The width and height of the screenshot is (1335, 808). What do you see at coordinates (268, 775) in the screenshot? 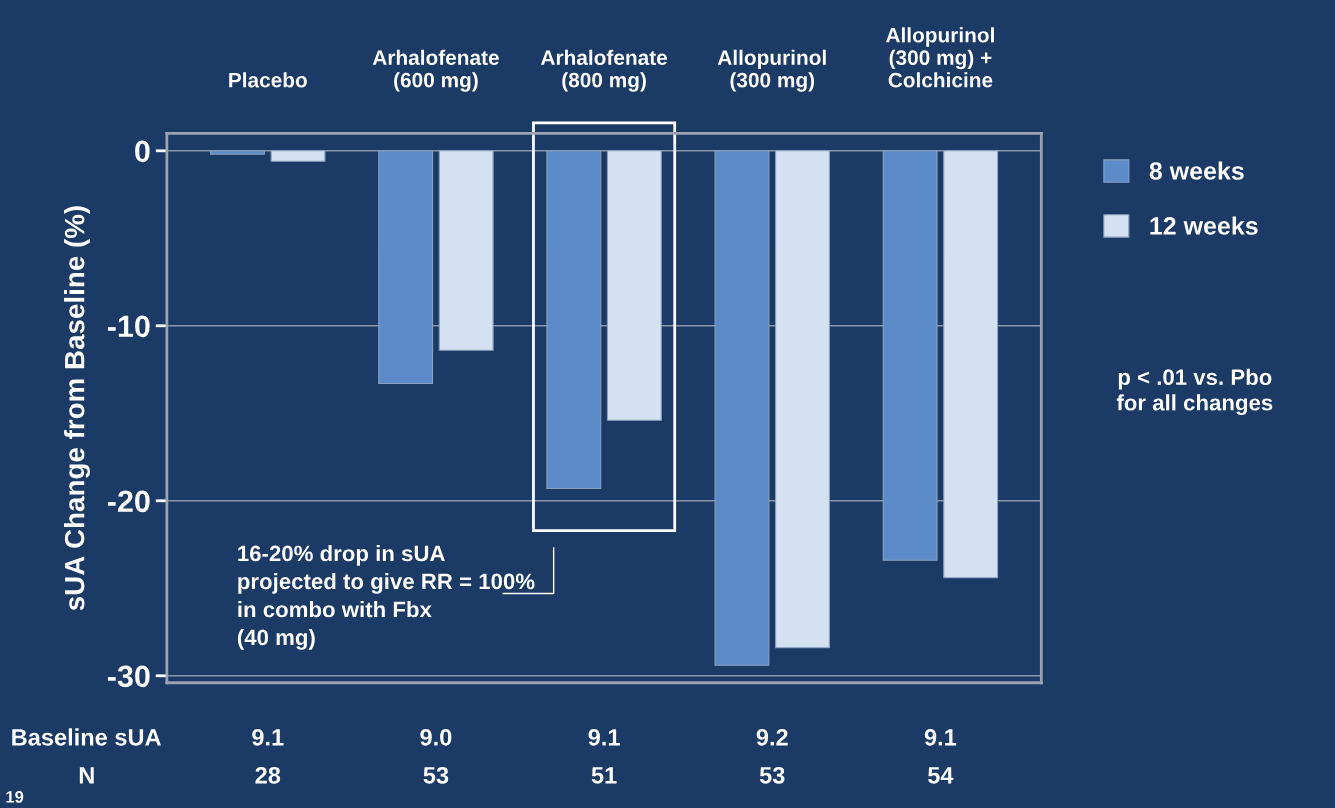
I see `text: 28` at bounding box center [268, 775].